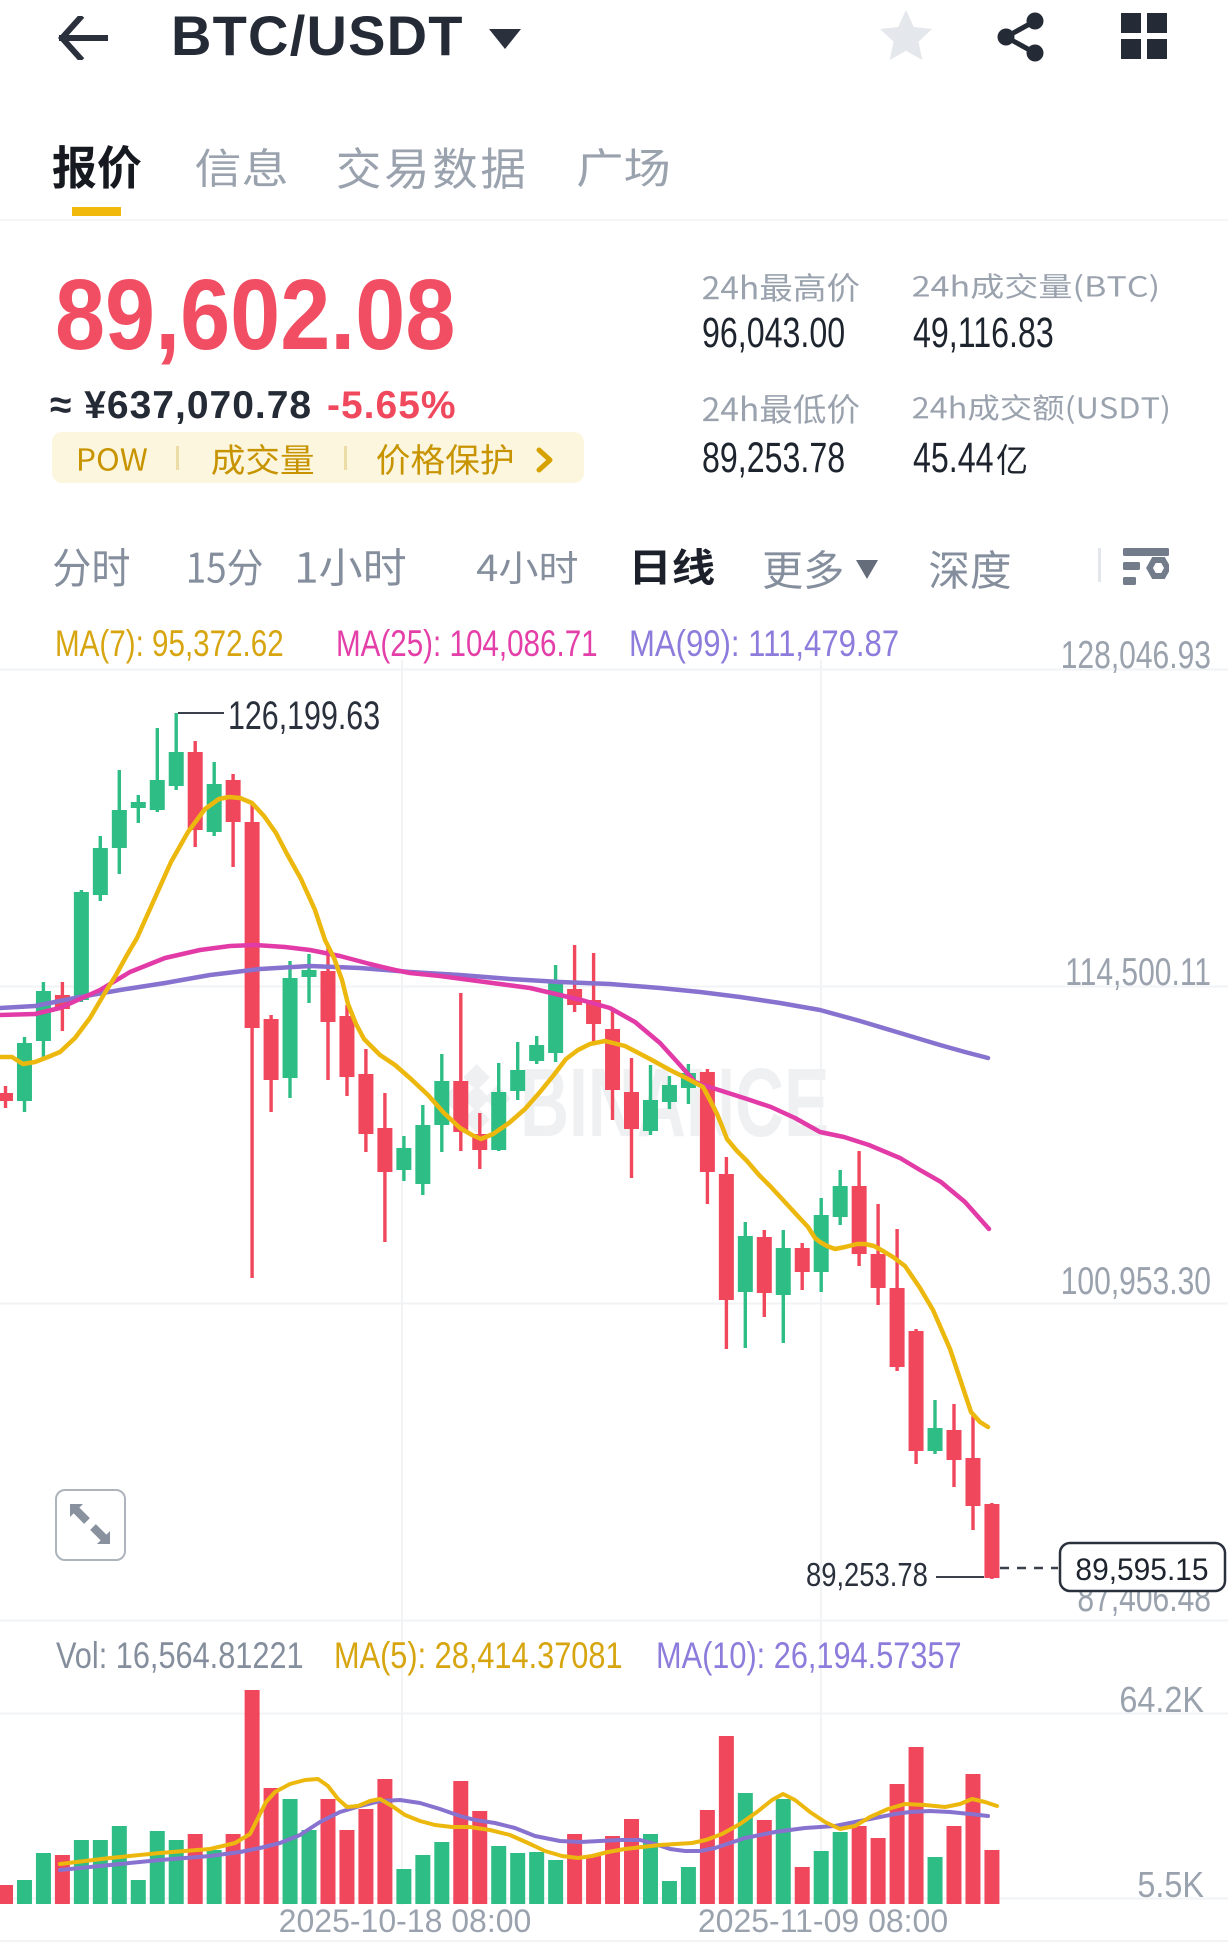 The width and height of the screenshot is (1228, 1944). I want to click on svg-text: 89,595.15, so click(1141, 1569).